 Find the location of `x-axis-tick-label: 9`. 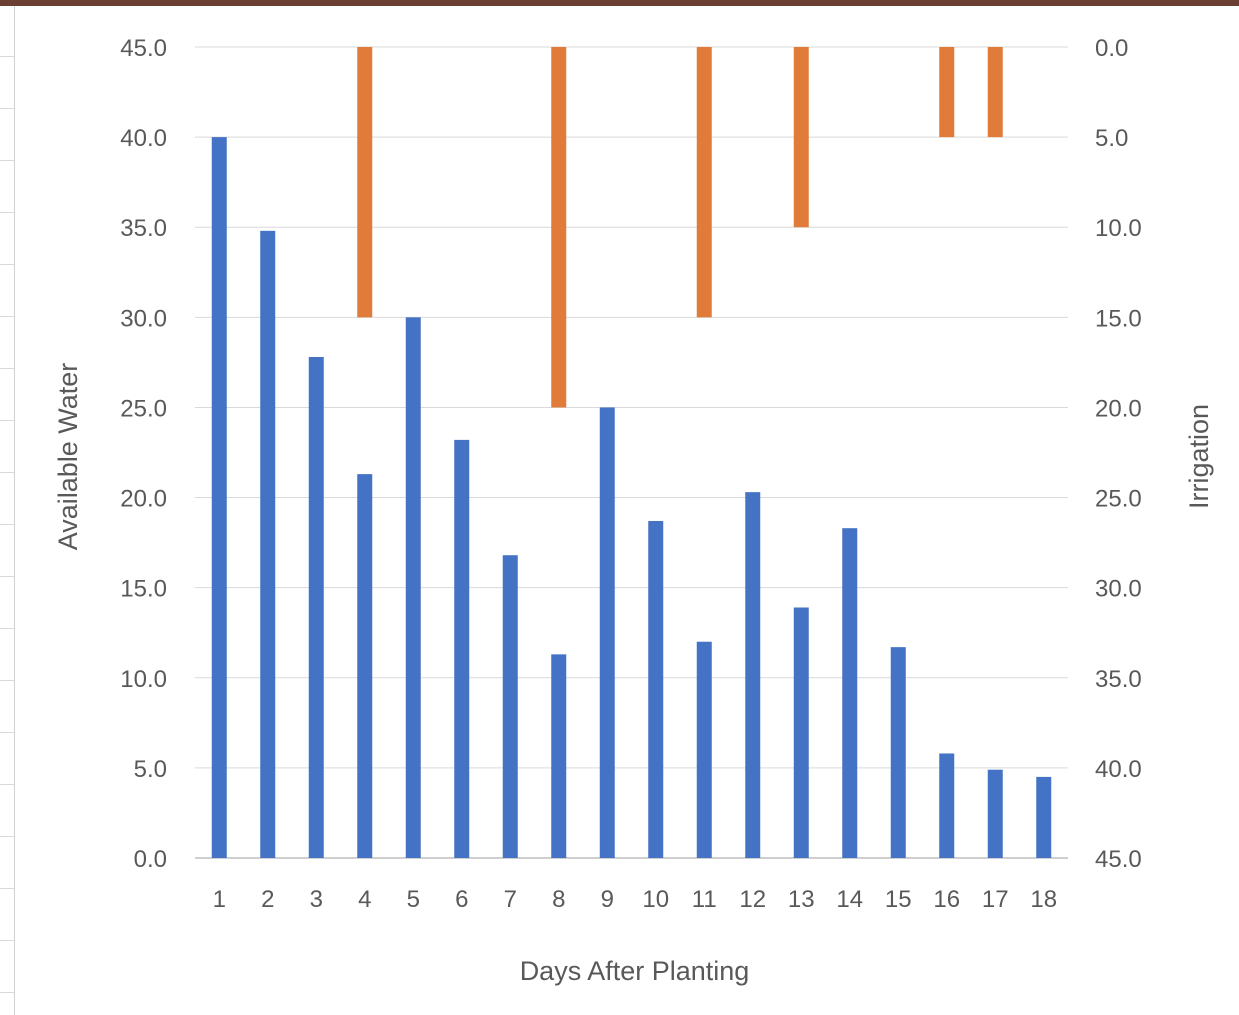

x-axis-tick-label: 9 is located at coordinates (607, 899).